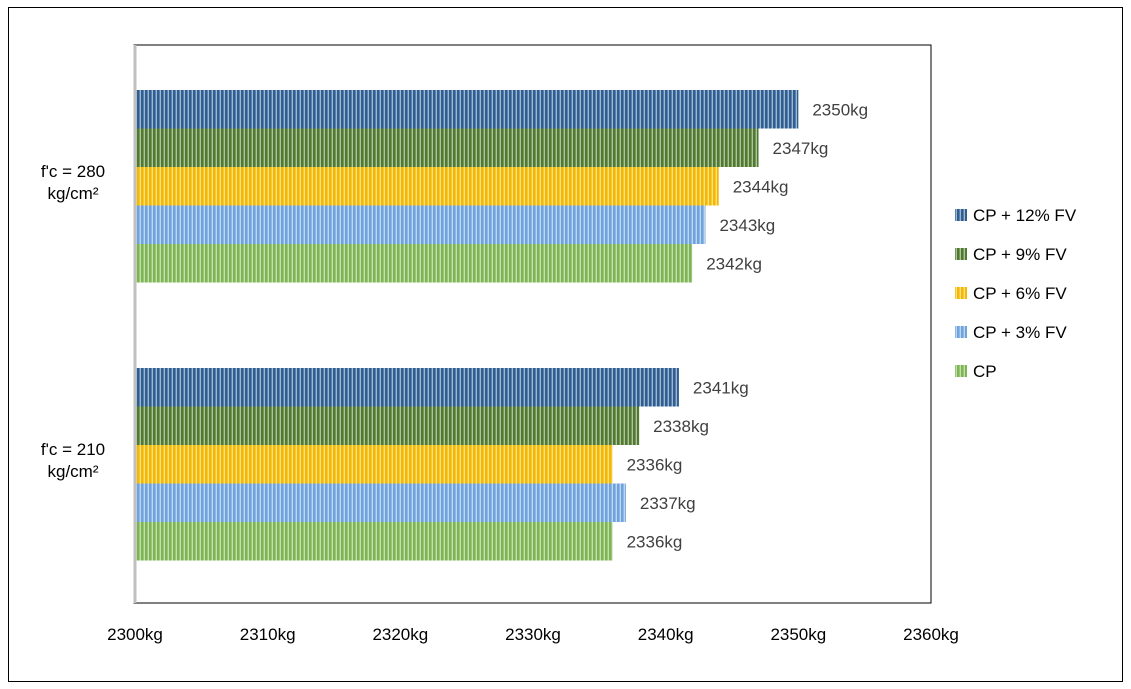 This screenshot has width=1131, height=689. Describe the element at coordinates (400, 634) in the screenshot. I see `x-tick-label-2: 2320kg` at that location.